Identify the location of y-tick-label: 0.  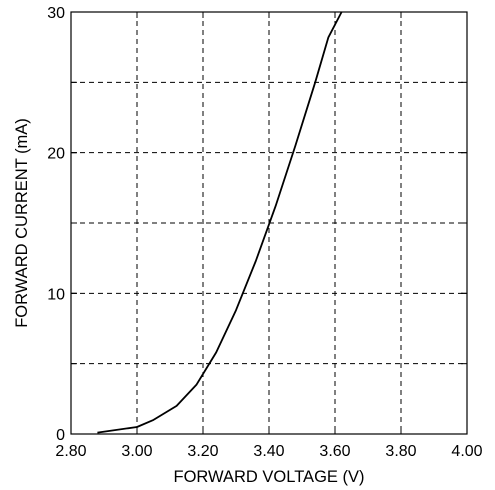
(60, 435).